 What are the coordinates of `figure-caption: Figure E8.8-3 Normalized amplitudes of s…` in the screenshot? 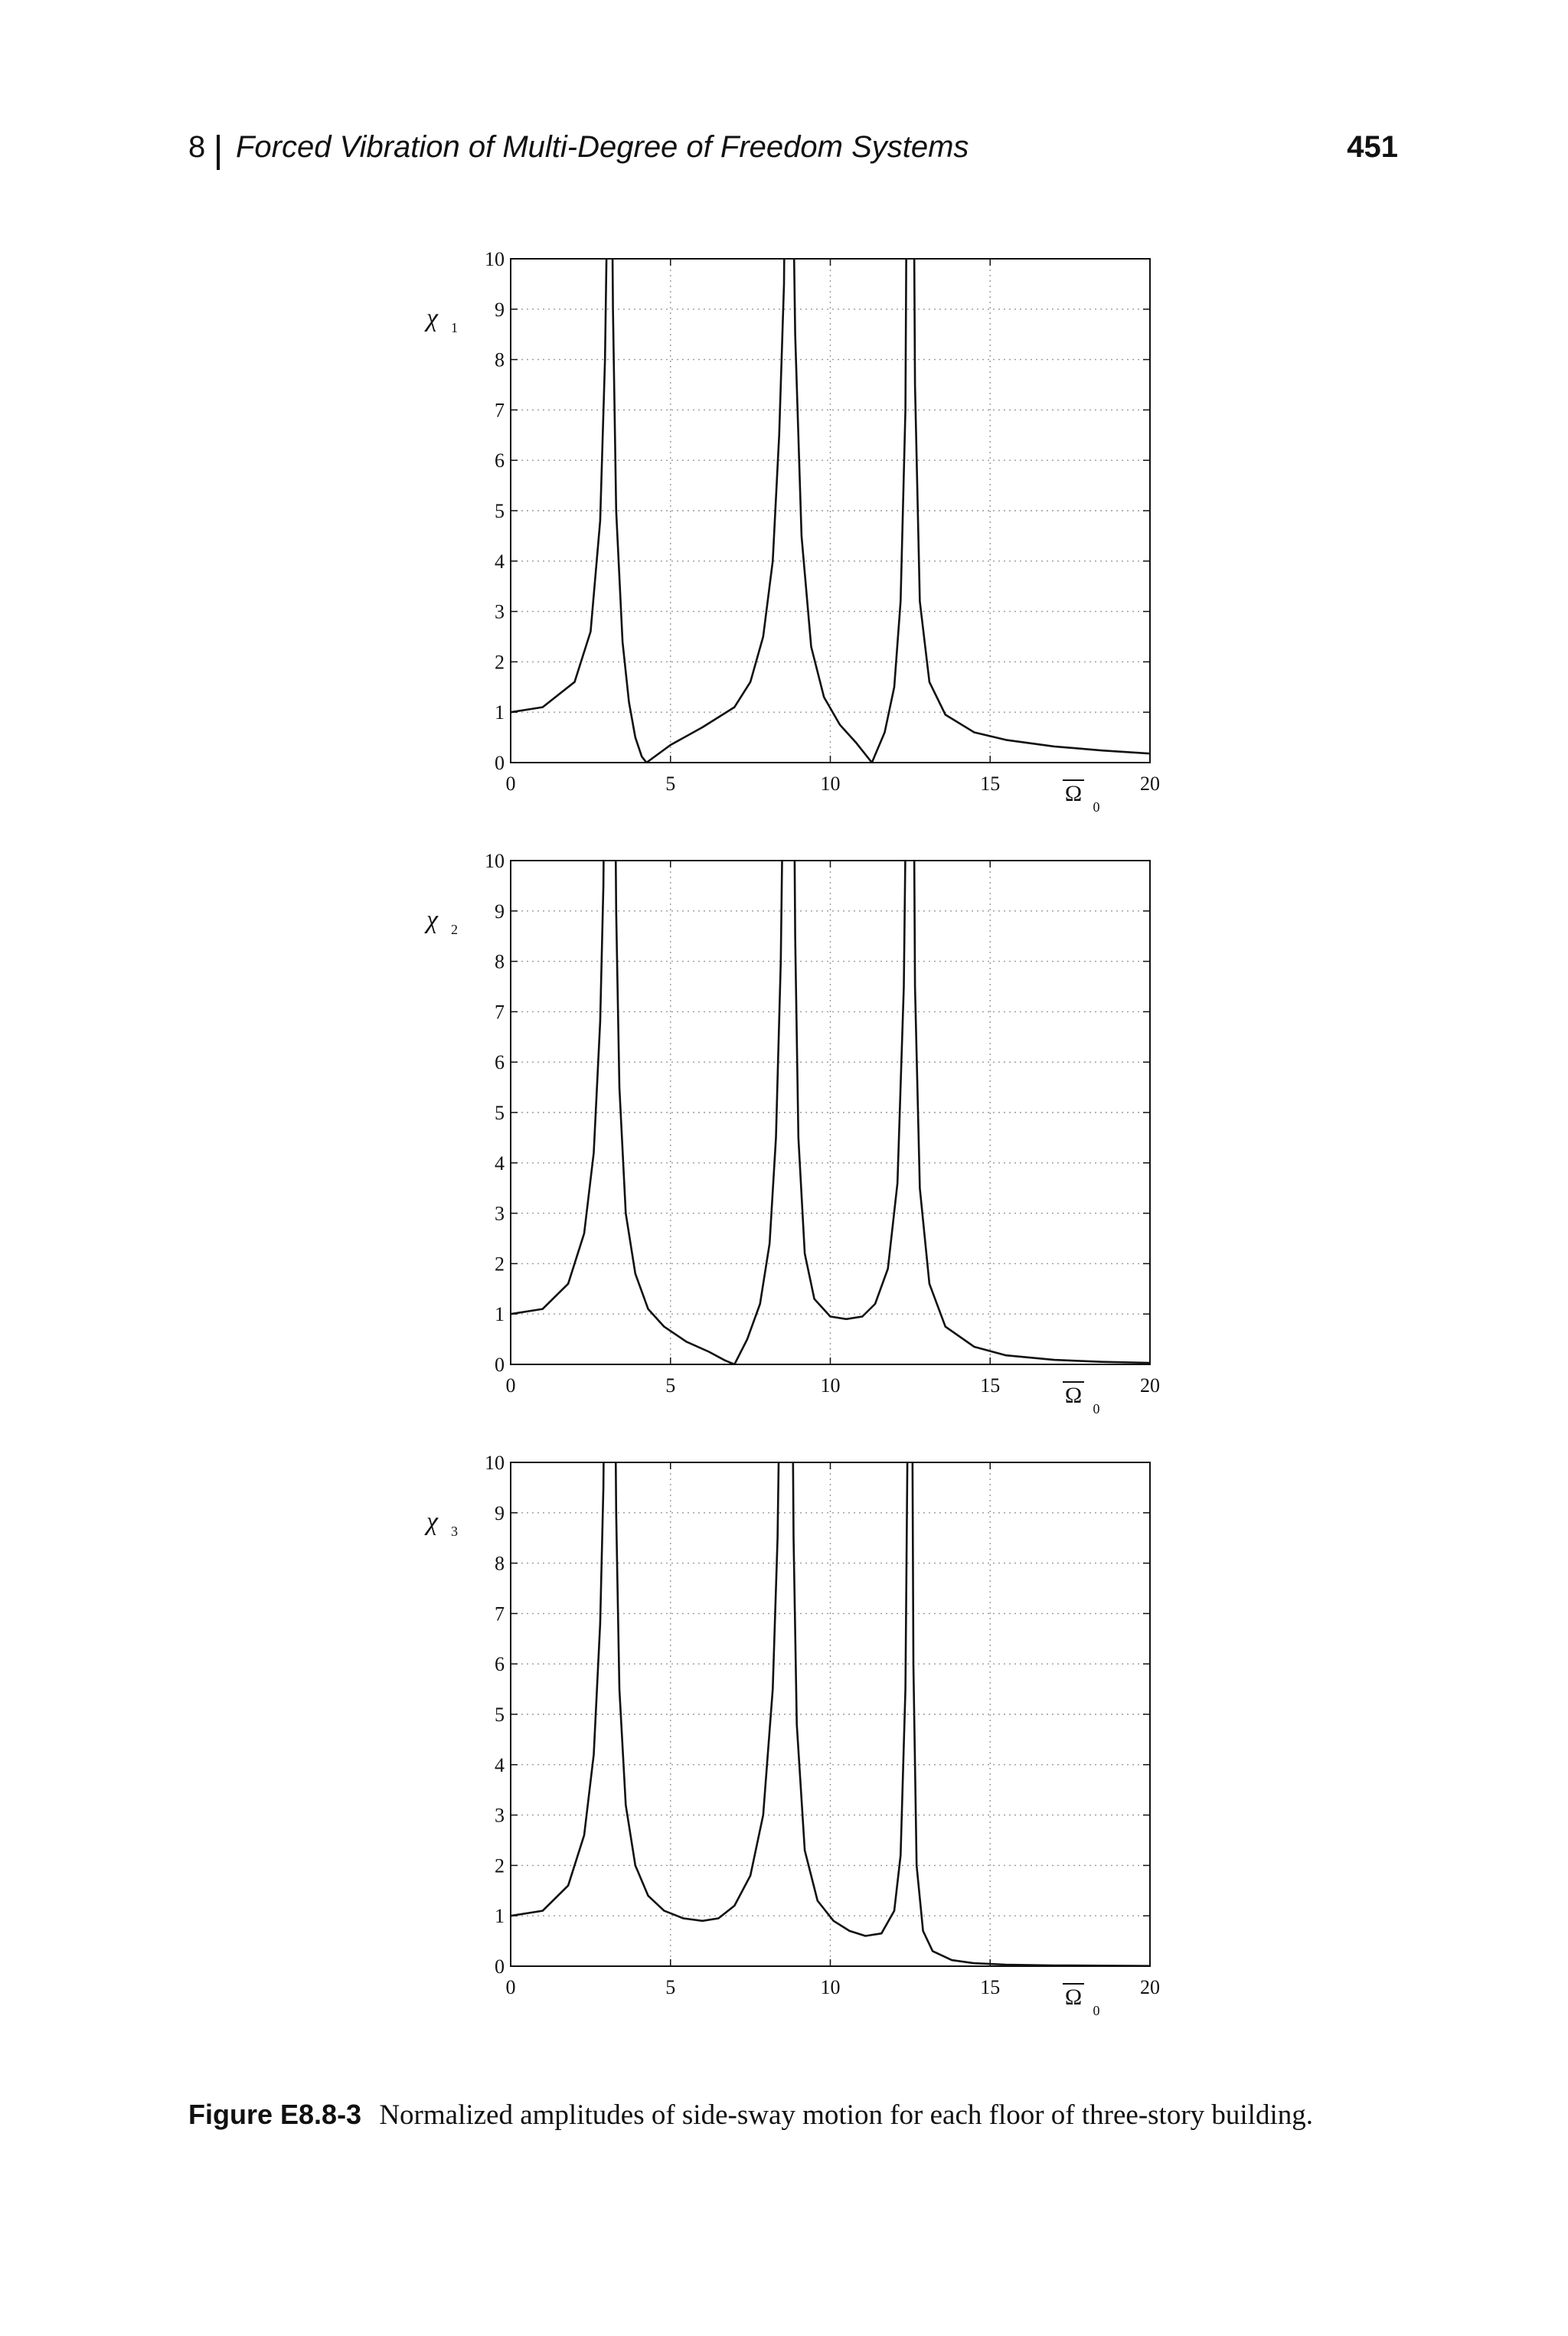 It's located at (793, 2115).